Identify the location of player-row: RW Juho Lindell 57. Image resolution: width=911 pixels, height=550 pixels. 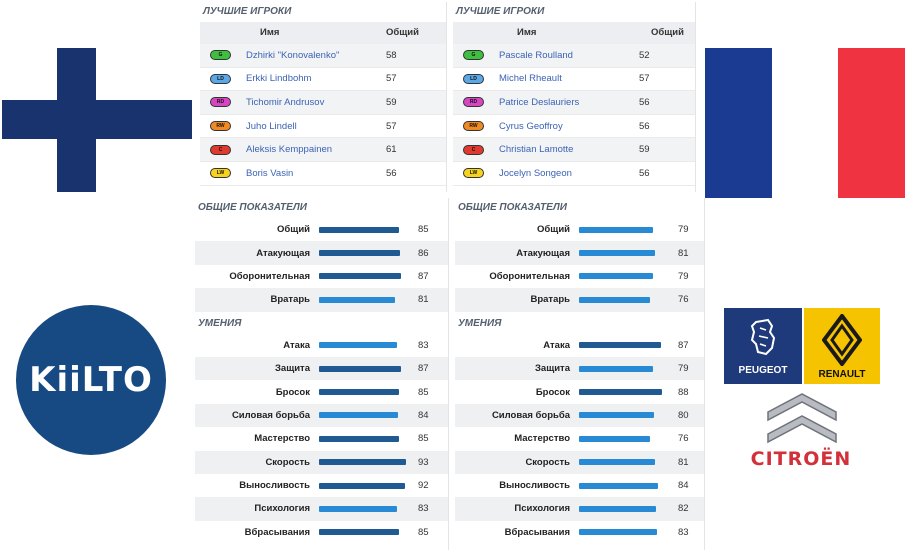
(323, 127).